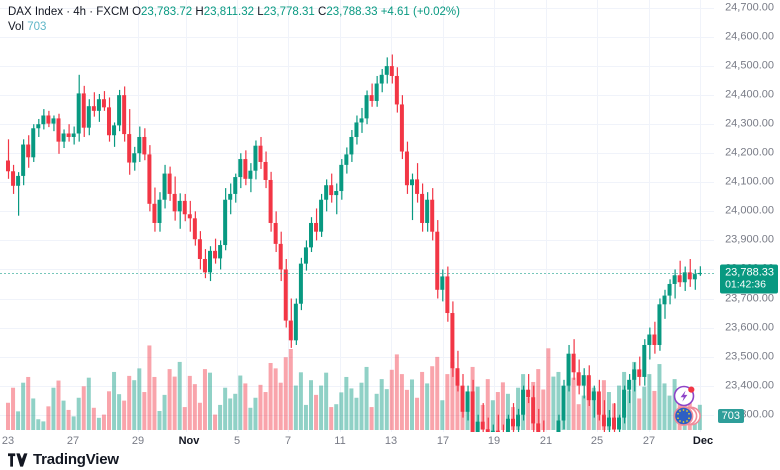  Describe the element at coordinates (749, 123) in the screenshot. I see `price-axis-label: 24,300.00` at that location.